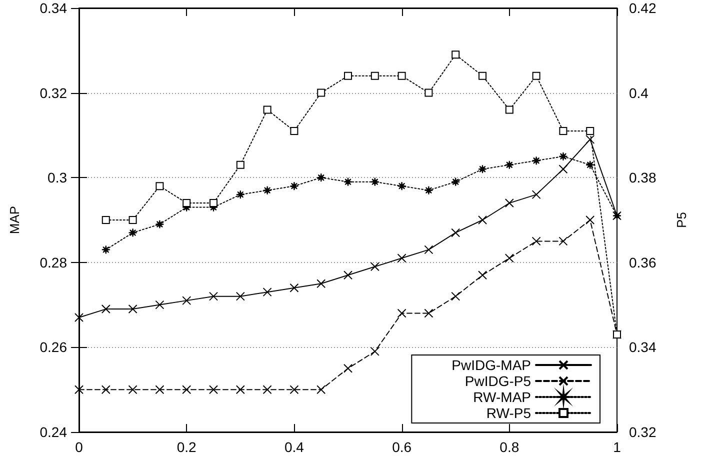  Describe the element at coordinates (54, 347) in the screenshot. I see `y-tick-label: 0.26` at that location.